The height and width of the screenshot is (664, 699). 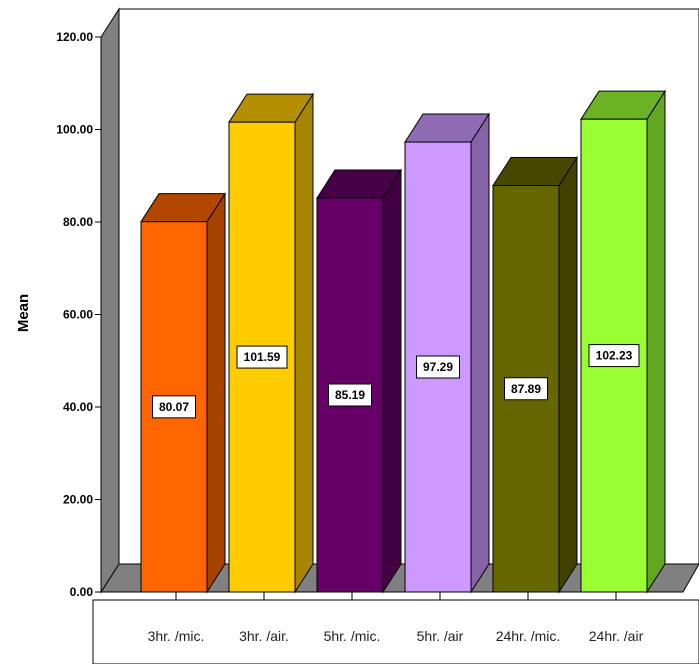 I want to click on y-tick-label: 40.00, so click(x=78, y=407).